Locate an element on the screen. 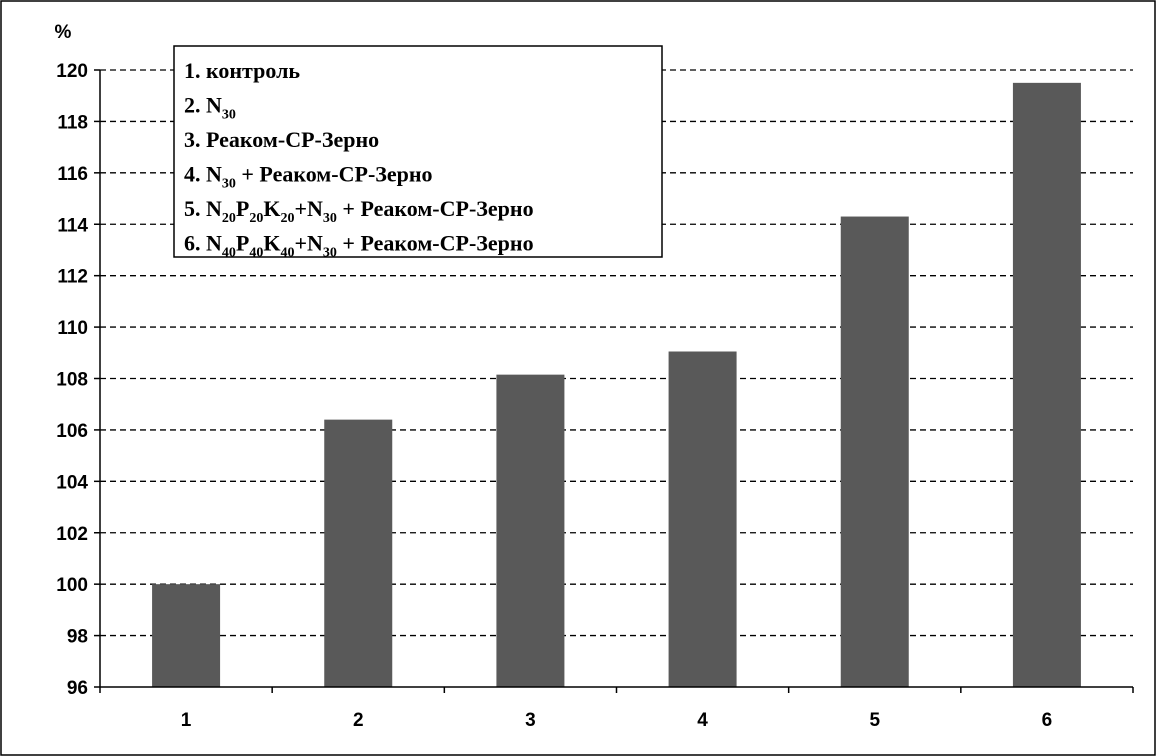 The image size is (1156, 756). legend-entry: 6. N40P40K40+N30 + Реаком-СР-Зерно is located at coordinates (359, 246).